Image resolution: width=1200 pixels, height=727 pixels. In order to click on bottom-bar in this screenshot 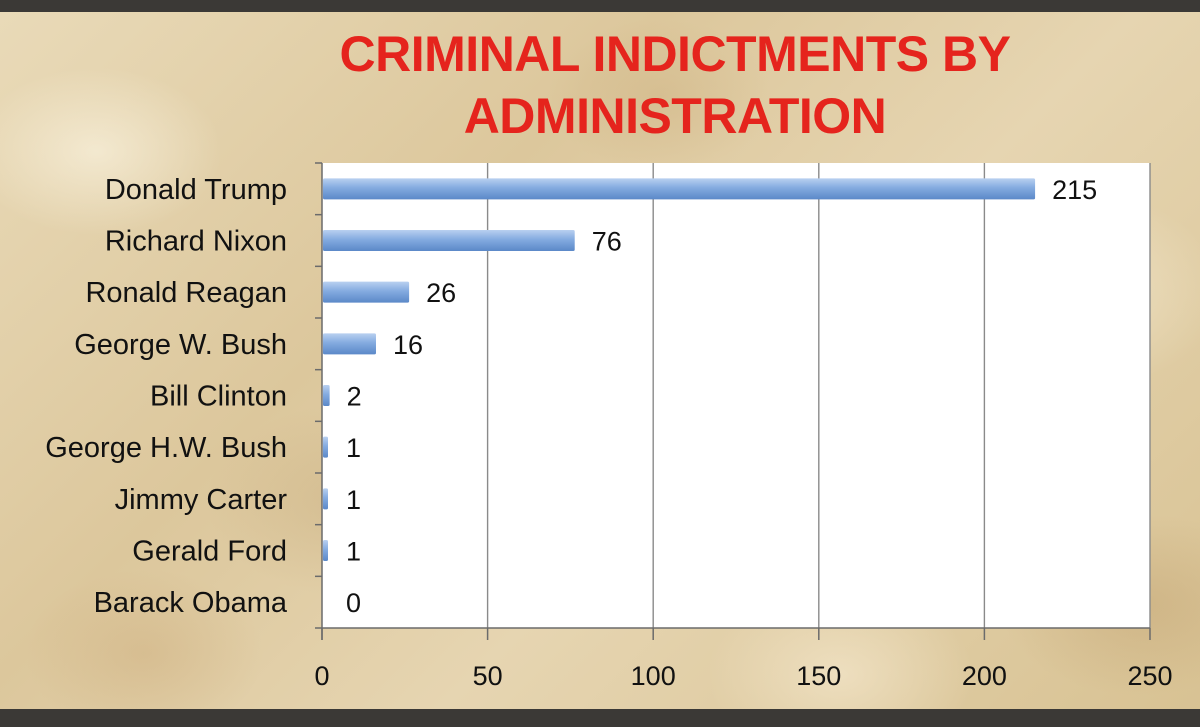, I will do `click(600, 718)`.